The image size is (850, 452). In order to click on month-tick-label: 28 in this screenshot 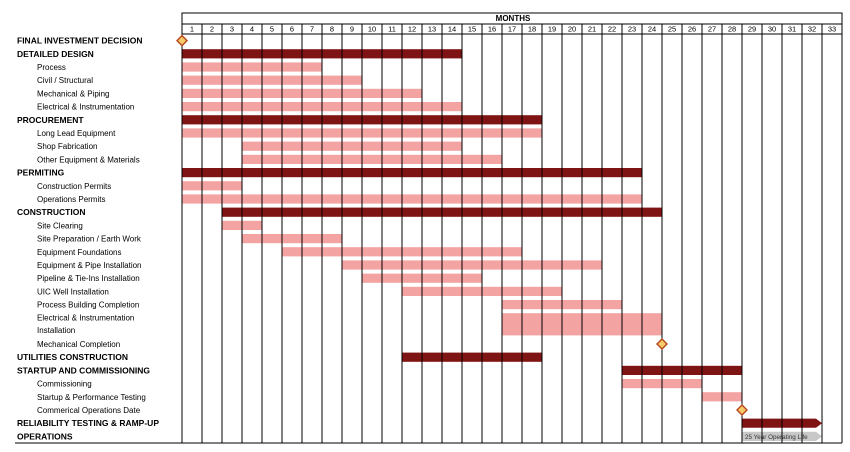, I will do `click(732, 29)`.